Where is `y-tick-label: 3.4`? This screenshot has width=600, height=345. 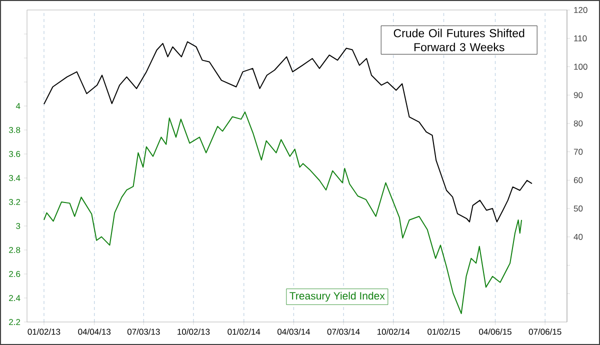 y-tick-label: 3.4 is located at coordinates (14, 177).